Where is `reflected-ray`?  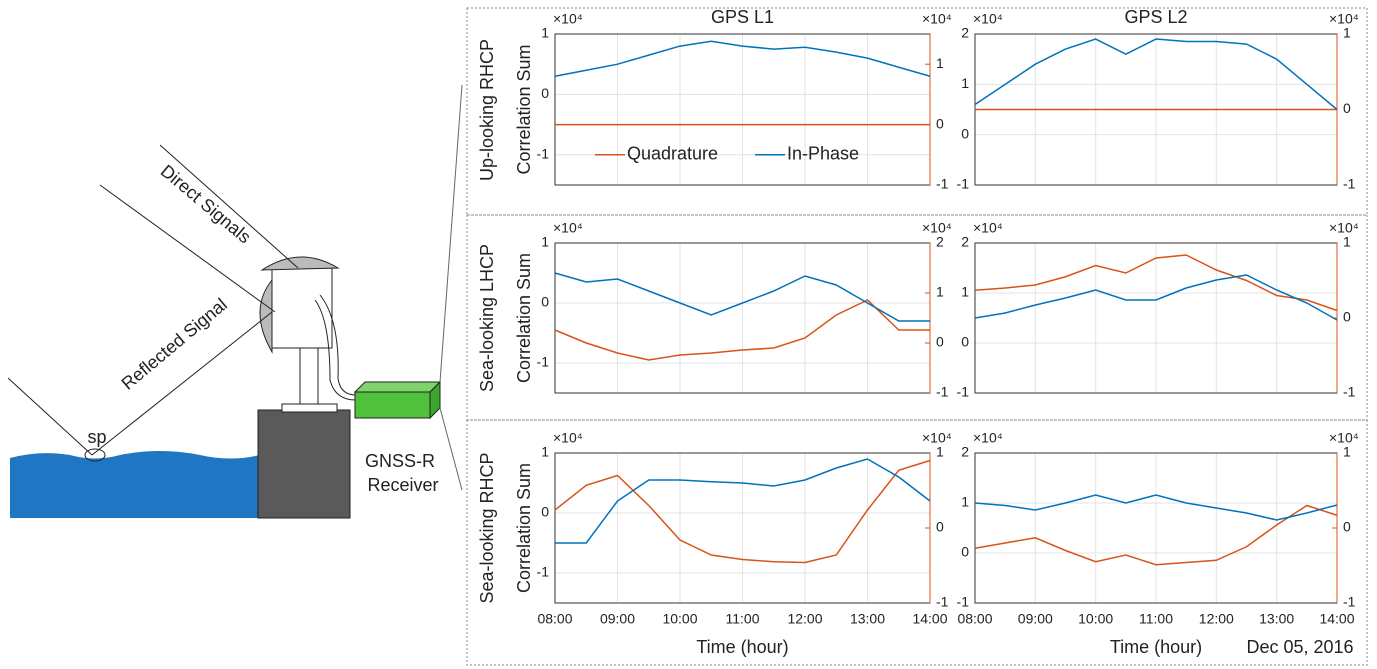
reflected-ray is located at coordinates (182, 383).